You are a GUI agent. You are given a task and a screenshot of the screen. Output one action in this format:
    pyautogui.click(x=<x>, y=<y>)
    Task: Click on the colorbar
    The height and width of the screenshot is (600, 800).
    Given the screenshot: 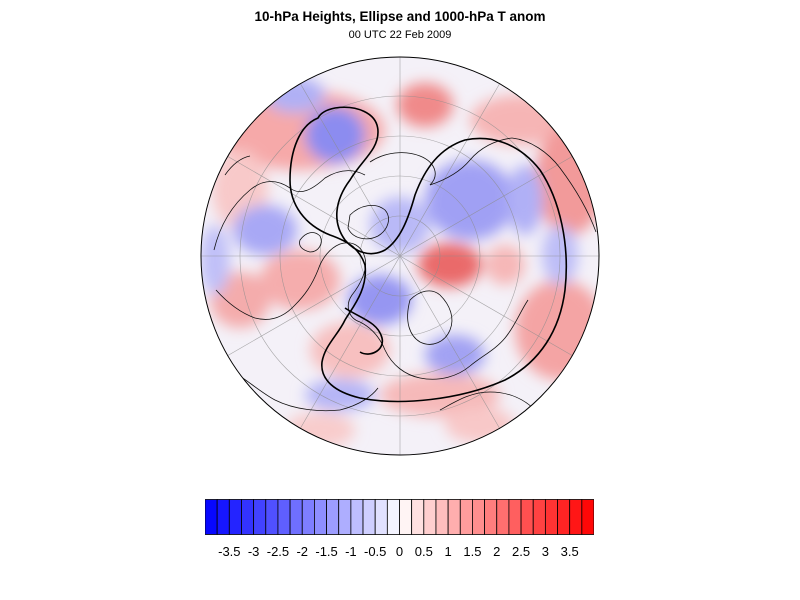 What is the action you would take?
    pyautogui.click(x=399, y=517)
    